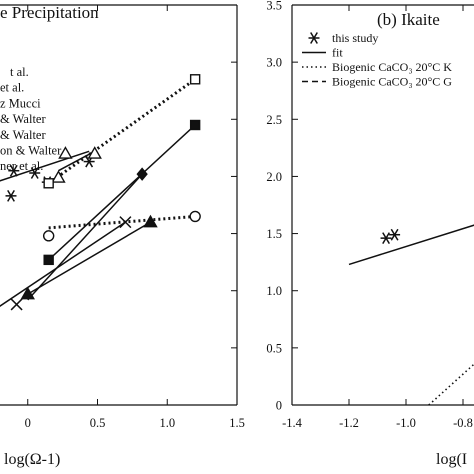 This screenshot has width=474, height=474. Describe the element at coordinates (135, 423) in the screenshot. I see `panel-a-tick-labels: 1.5 1.0 0.5 0` at that location.